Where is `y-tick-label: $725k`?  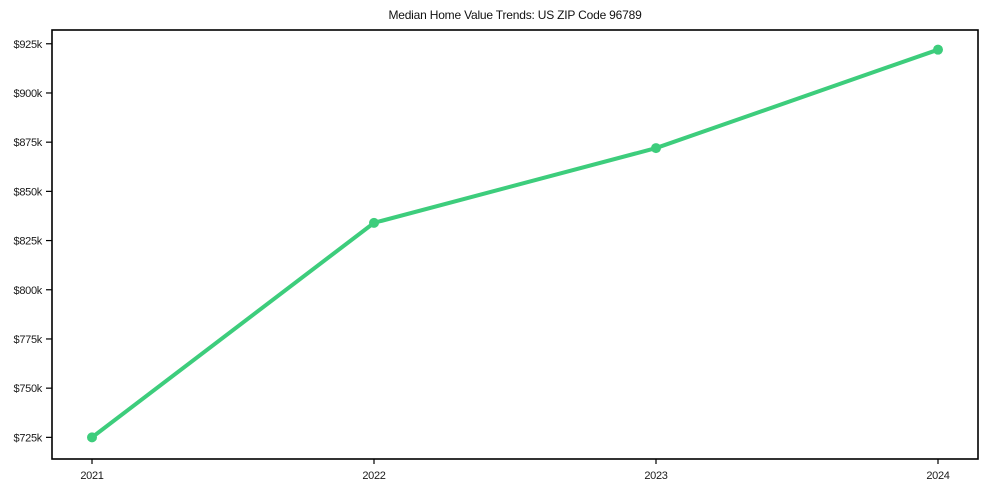
y-tick-label: $725k is located at coordinates (28, 438).